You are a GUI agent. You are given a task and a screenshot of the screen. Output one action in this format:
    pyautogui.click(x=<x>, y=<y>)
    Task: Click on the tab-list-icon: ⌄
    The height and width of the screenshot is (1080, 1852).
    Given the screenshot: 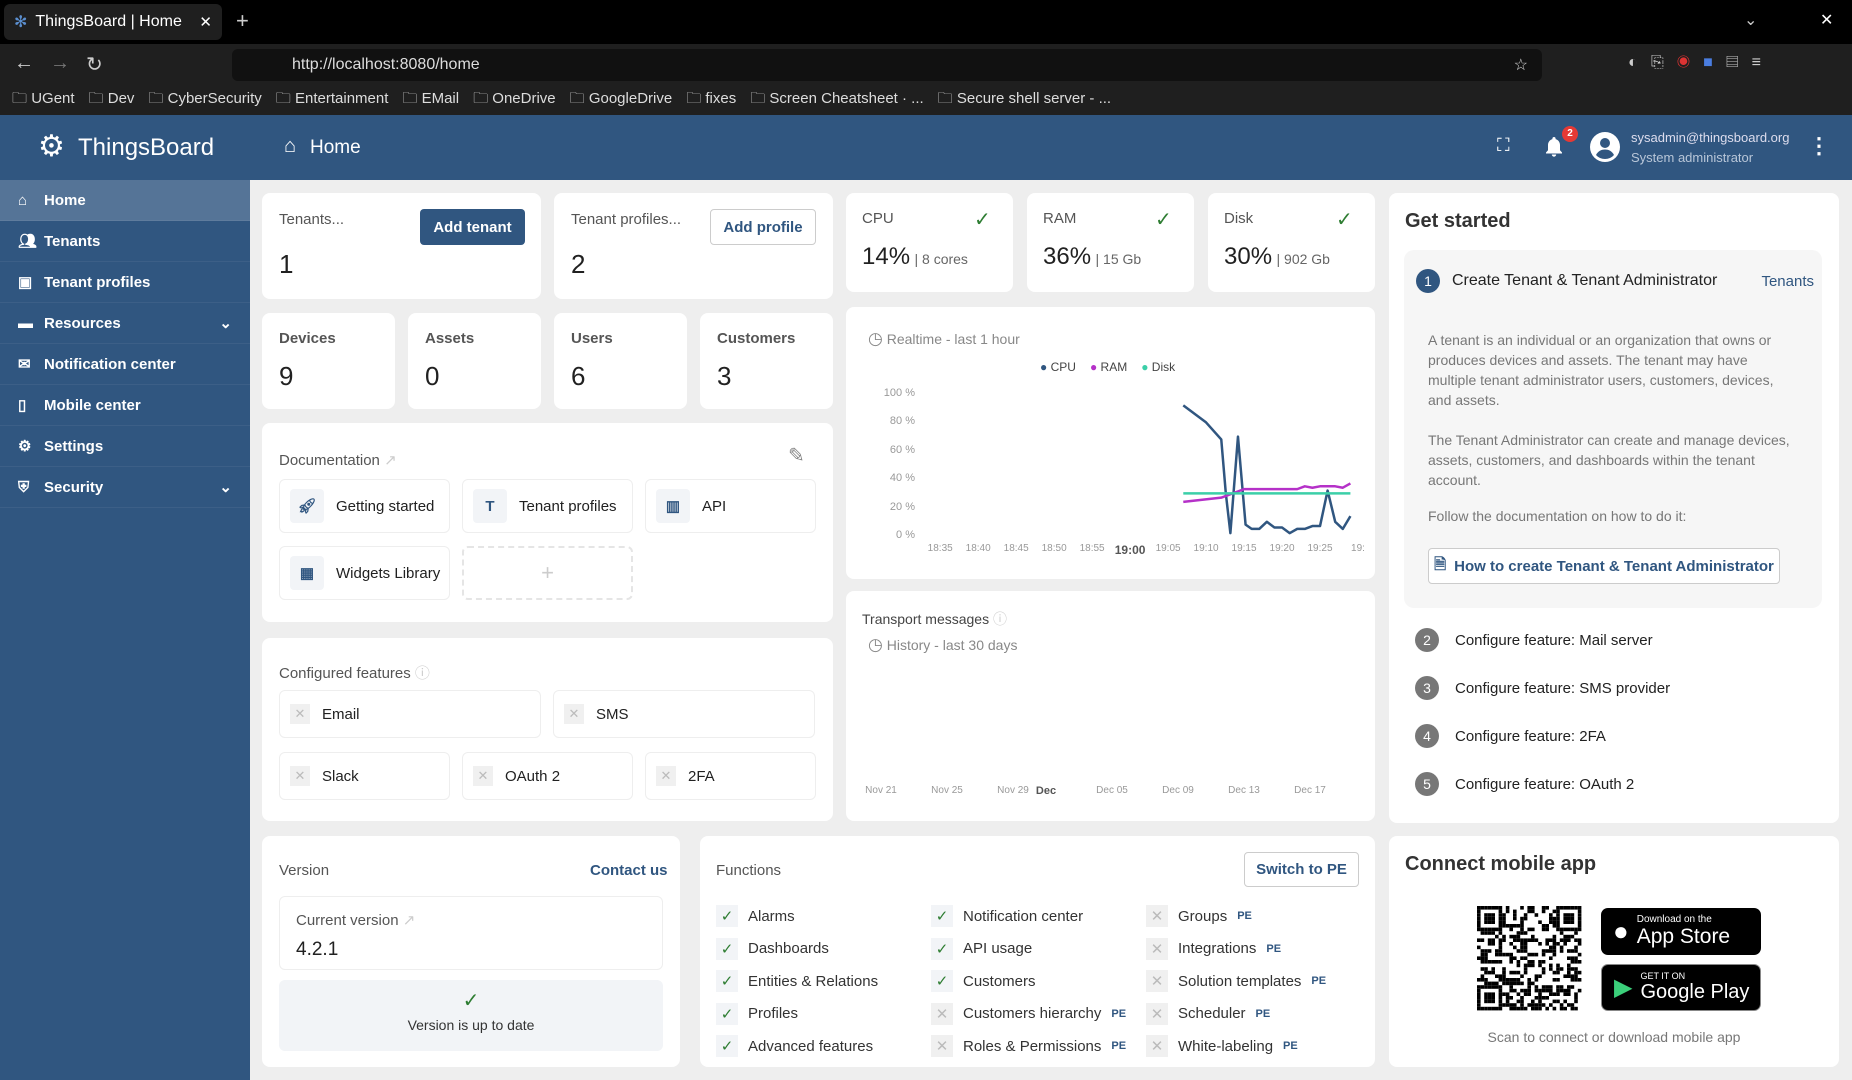 What is the action you would take?
    pyautogui.click(x=1751, y=20)
    